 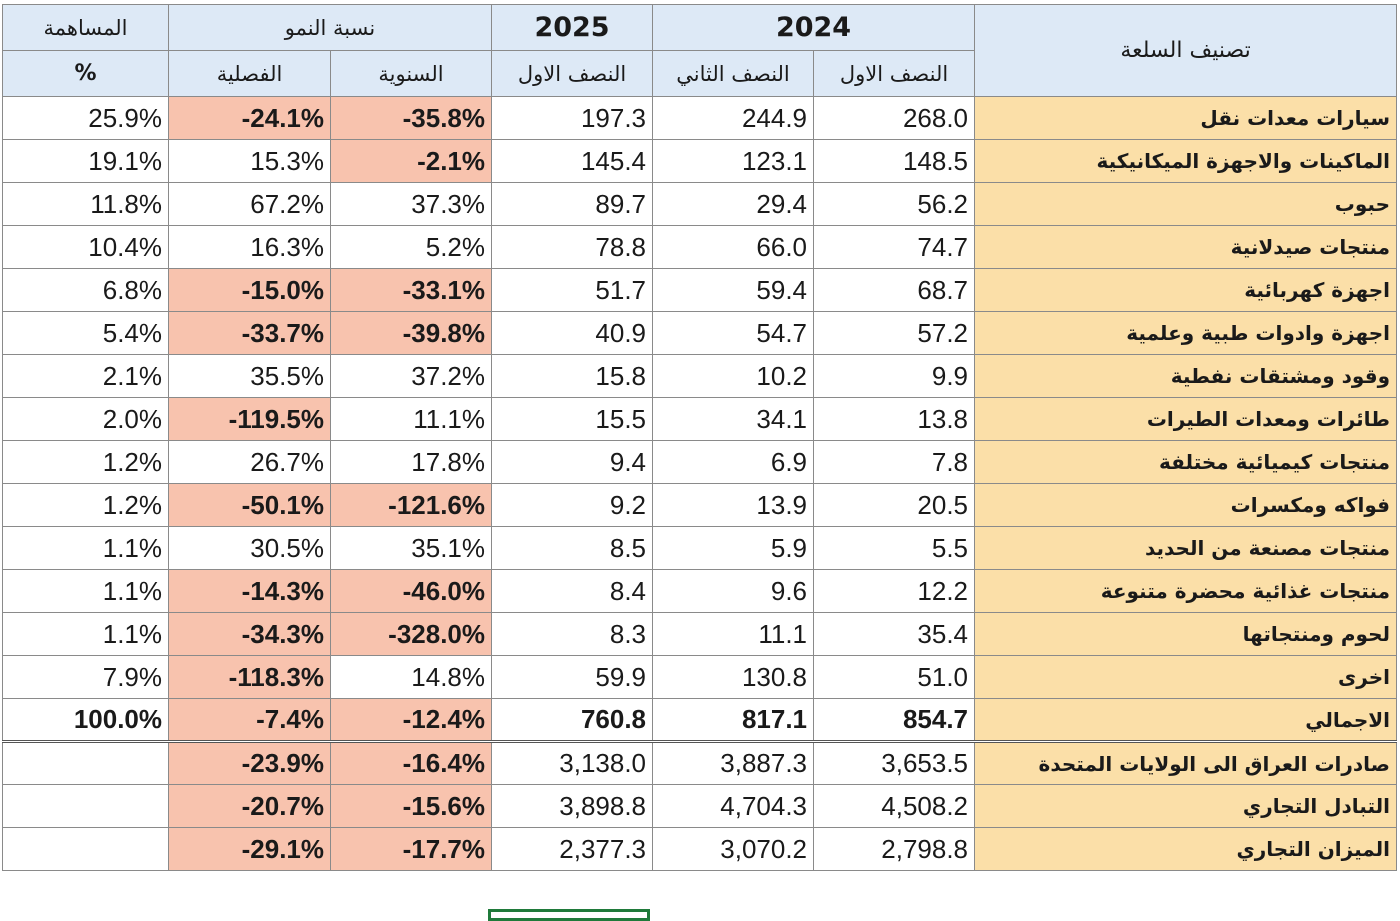 I want to click on header-year-2025: 2025, so click(x=572, y=27).